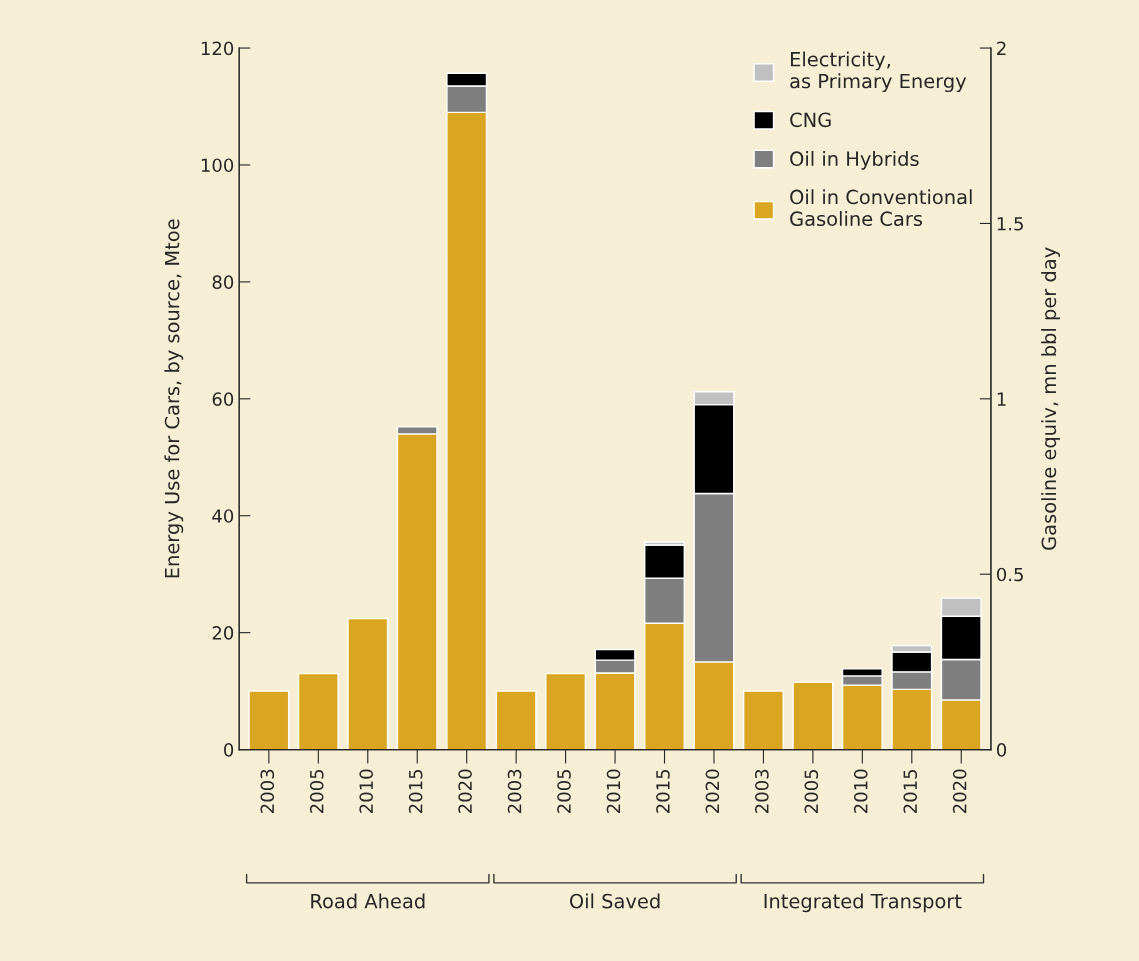 The width and height of the screenshot is (1139, 961). Describe the element at coordinates (810, 120) in the screenshot. I see `legend-label: CNG` at that location.